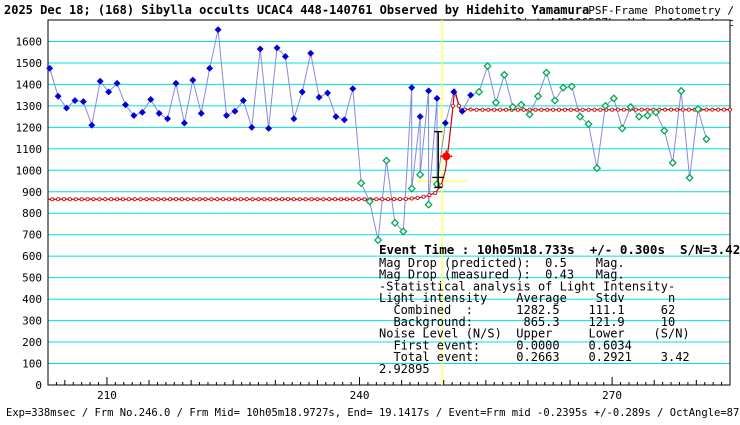  I want to click on y-tick-label: 100, so click(32, 364).